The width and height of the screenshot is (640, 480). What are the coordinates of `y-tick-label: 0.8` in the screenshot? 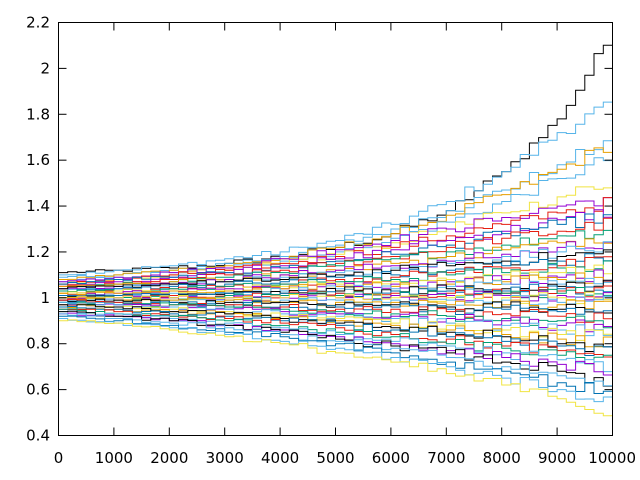 It's located at (38, 344).